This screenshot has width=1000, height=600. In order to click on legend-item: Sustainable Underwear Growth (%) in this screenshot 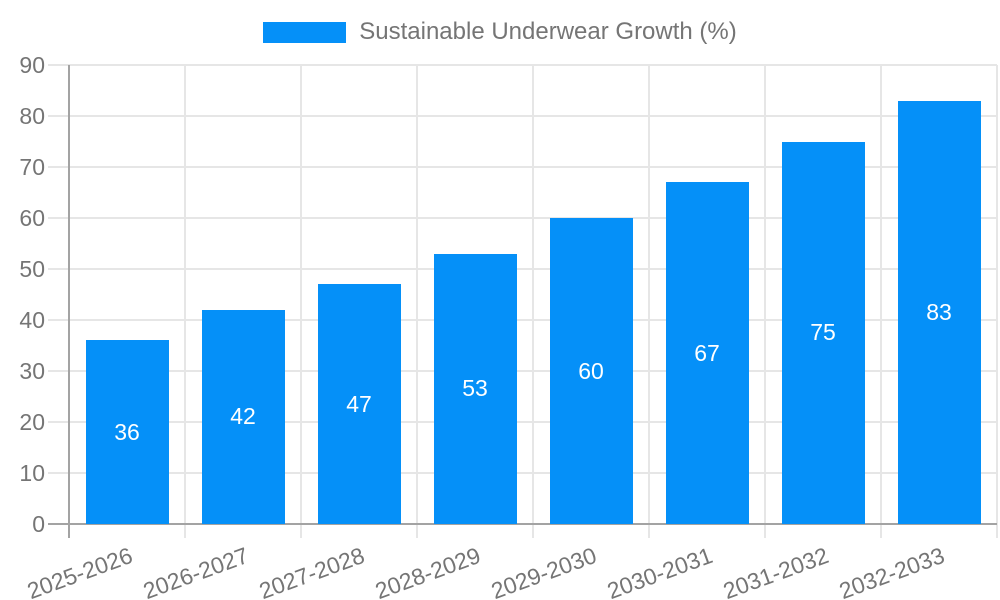, I will do `click(500, 32)`.